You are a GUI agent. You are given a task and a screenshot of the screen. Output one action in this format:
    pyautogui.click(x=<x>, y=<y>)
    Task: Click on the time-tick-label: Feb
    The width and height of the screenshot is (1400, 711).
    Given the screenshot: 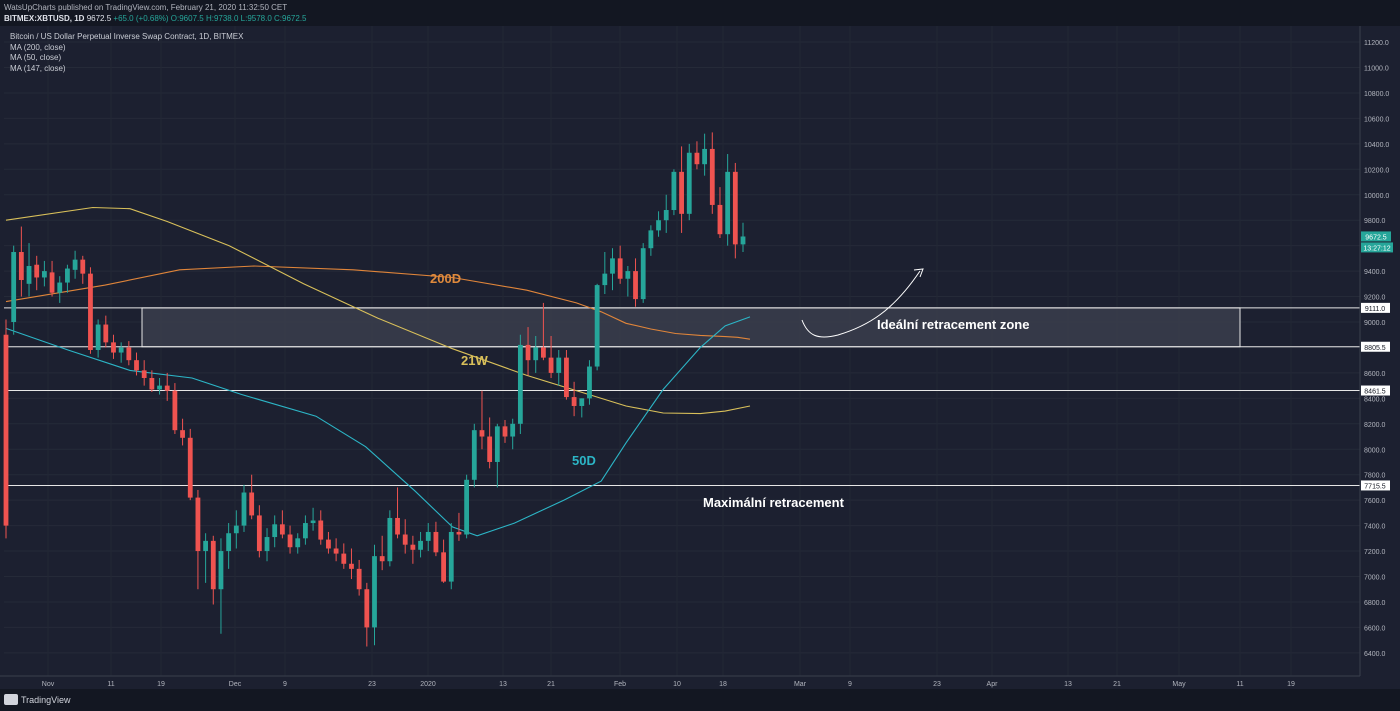 What is the action you would take?
    pyautogui.click(x=620, y=684)
    